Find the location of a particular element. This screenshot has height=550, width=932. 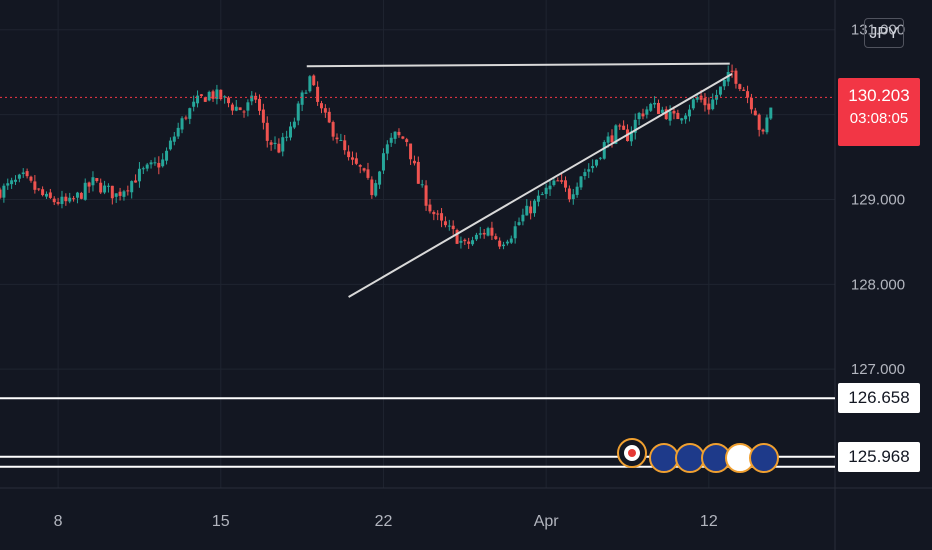

economic-events-row is located at coordinates (698, 455).